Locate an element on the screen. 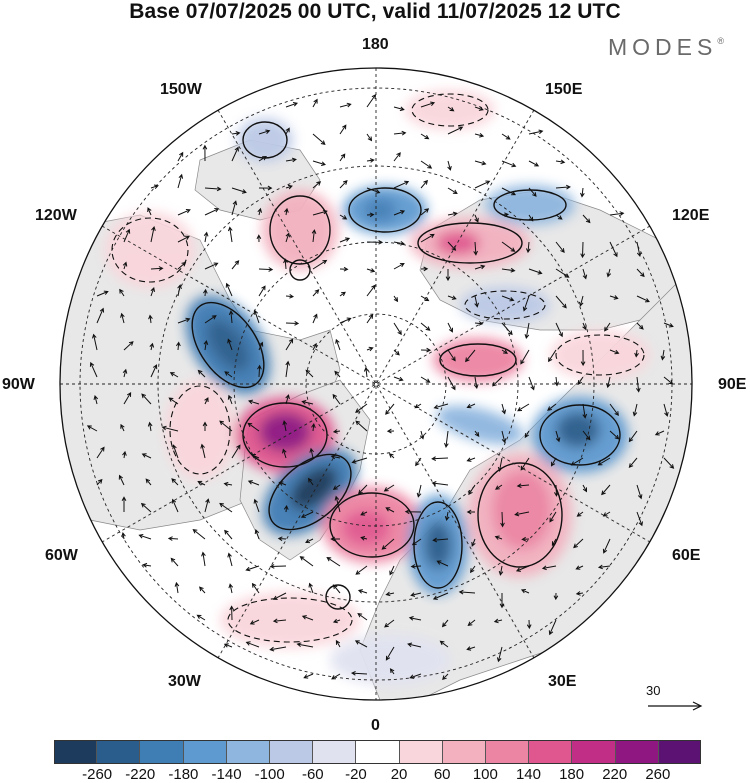  colorbar-tick-label: 20 is located at coordinates (399, 774).